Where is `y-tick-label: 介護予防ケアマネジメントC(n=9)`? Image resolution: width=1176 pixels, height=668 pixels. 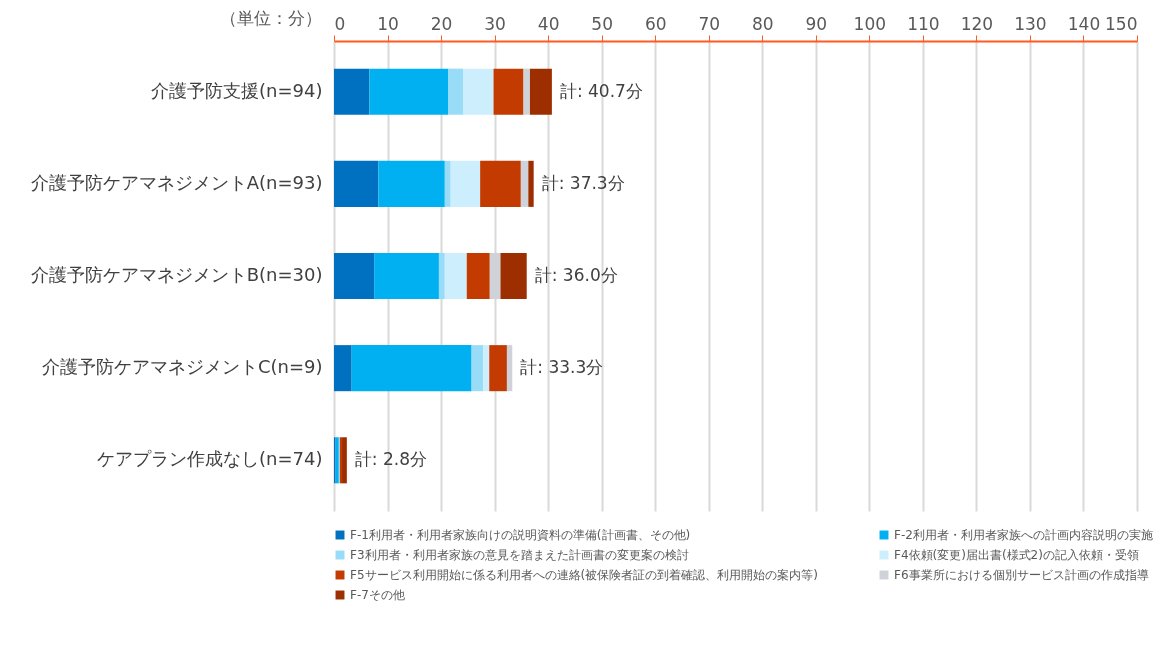
y-tick-label: 介護予防ケアマネジメントC(n=9) is located at coordinates (182, 367).